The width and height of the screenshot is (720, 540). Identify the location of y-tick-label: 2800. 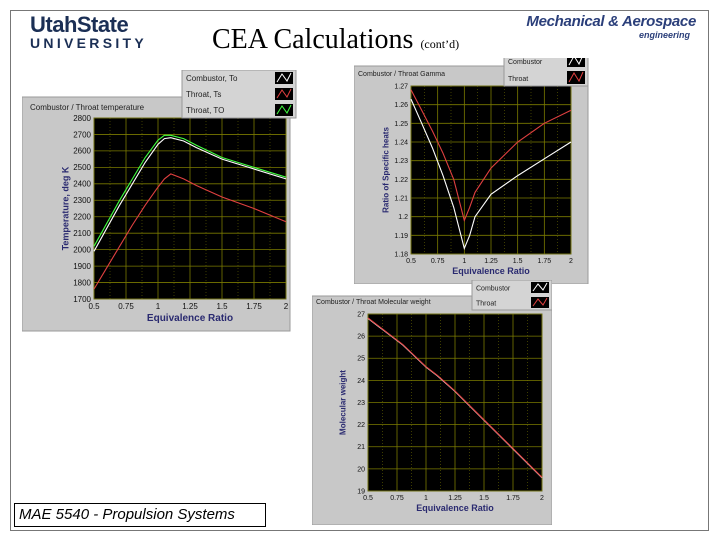
(82, 118).